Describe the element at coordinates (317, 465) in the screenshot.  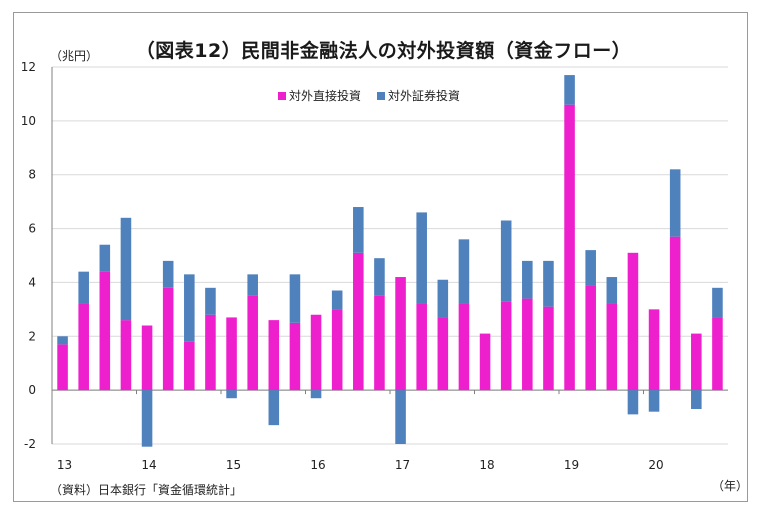
I see `x-tick-label: 16` at that location.